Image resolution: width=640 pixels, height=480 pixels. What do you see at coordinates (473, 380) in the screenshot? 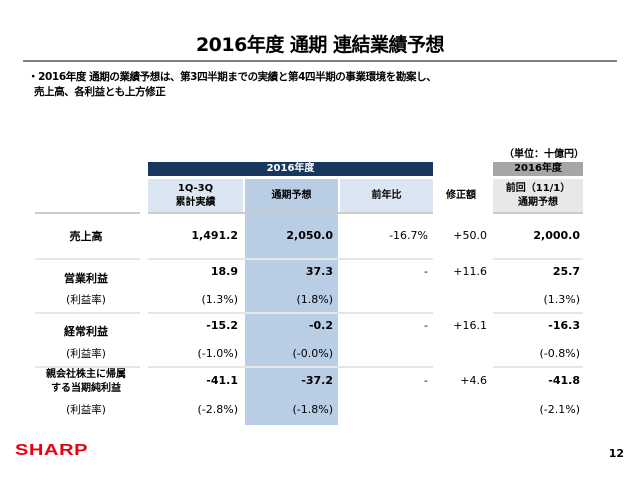
I see `cell: +4.6` at bounding box center [473, 380].